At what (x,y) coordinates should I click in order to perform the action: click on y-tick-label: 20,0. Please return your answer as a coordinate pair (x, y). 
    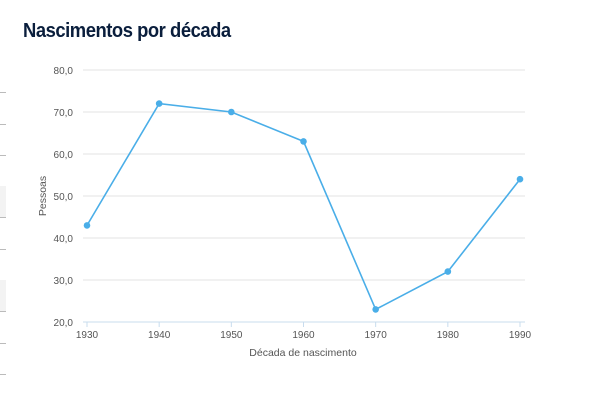
    Looking at the image, I should click on (64, 323).